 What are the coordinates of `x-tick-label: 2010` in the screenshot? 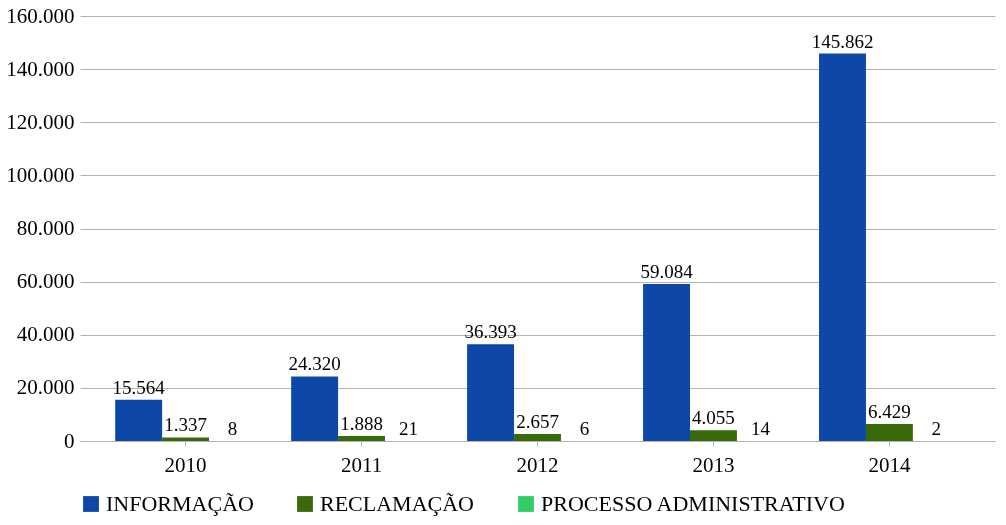 It's located at (185, 464).